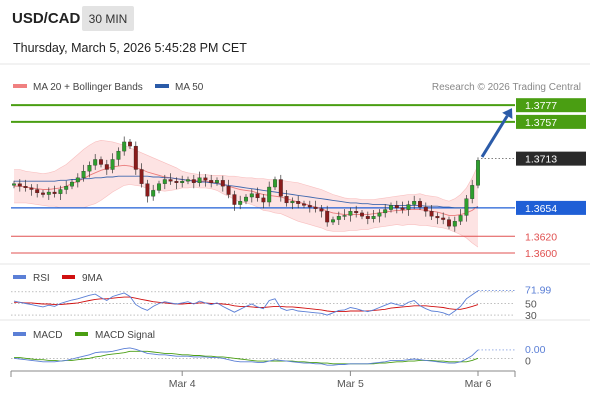 This screenshot has height=400, width=590. Describe the element at coordinates (507, 113) in the screenshot. I see `projection-arrow-head` at that location.